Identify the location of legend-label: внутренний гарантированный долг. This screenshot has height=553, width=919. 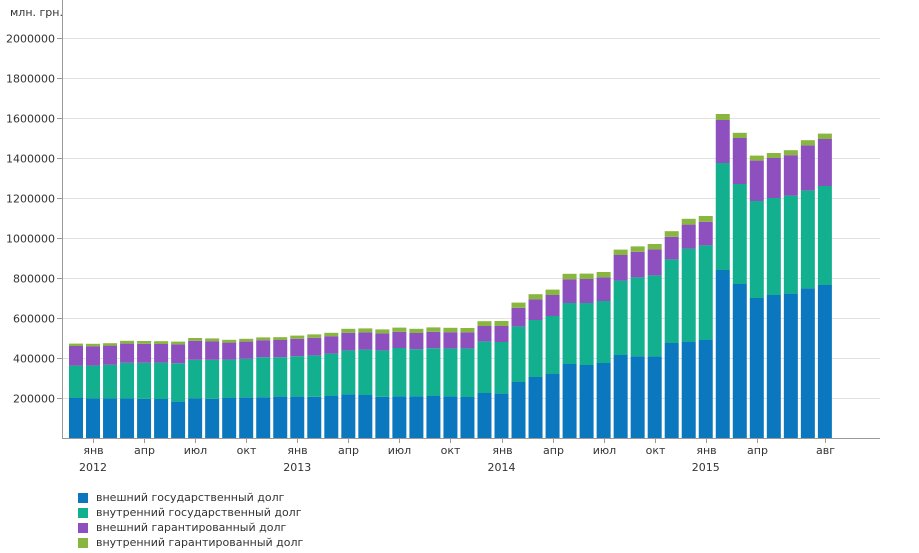
(200, 542).